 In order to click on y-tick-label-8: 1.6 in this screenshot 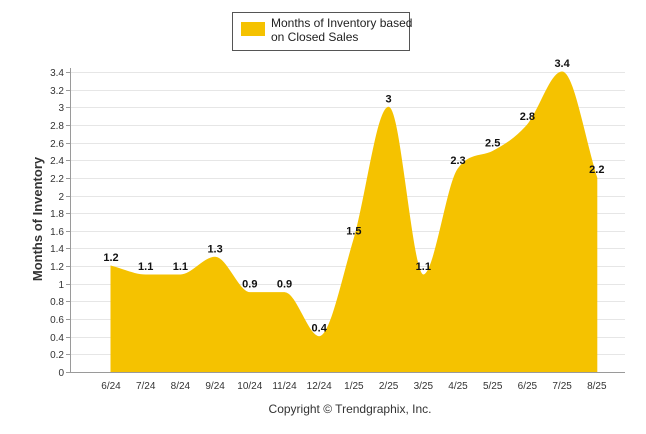, I will do `click(57, 232)`.